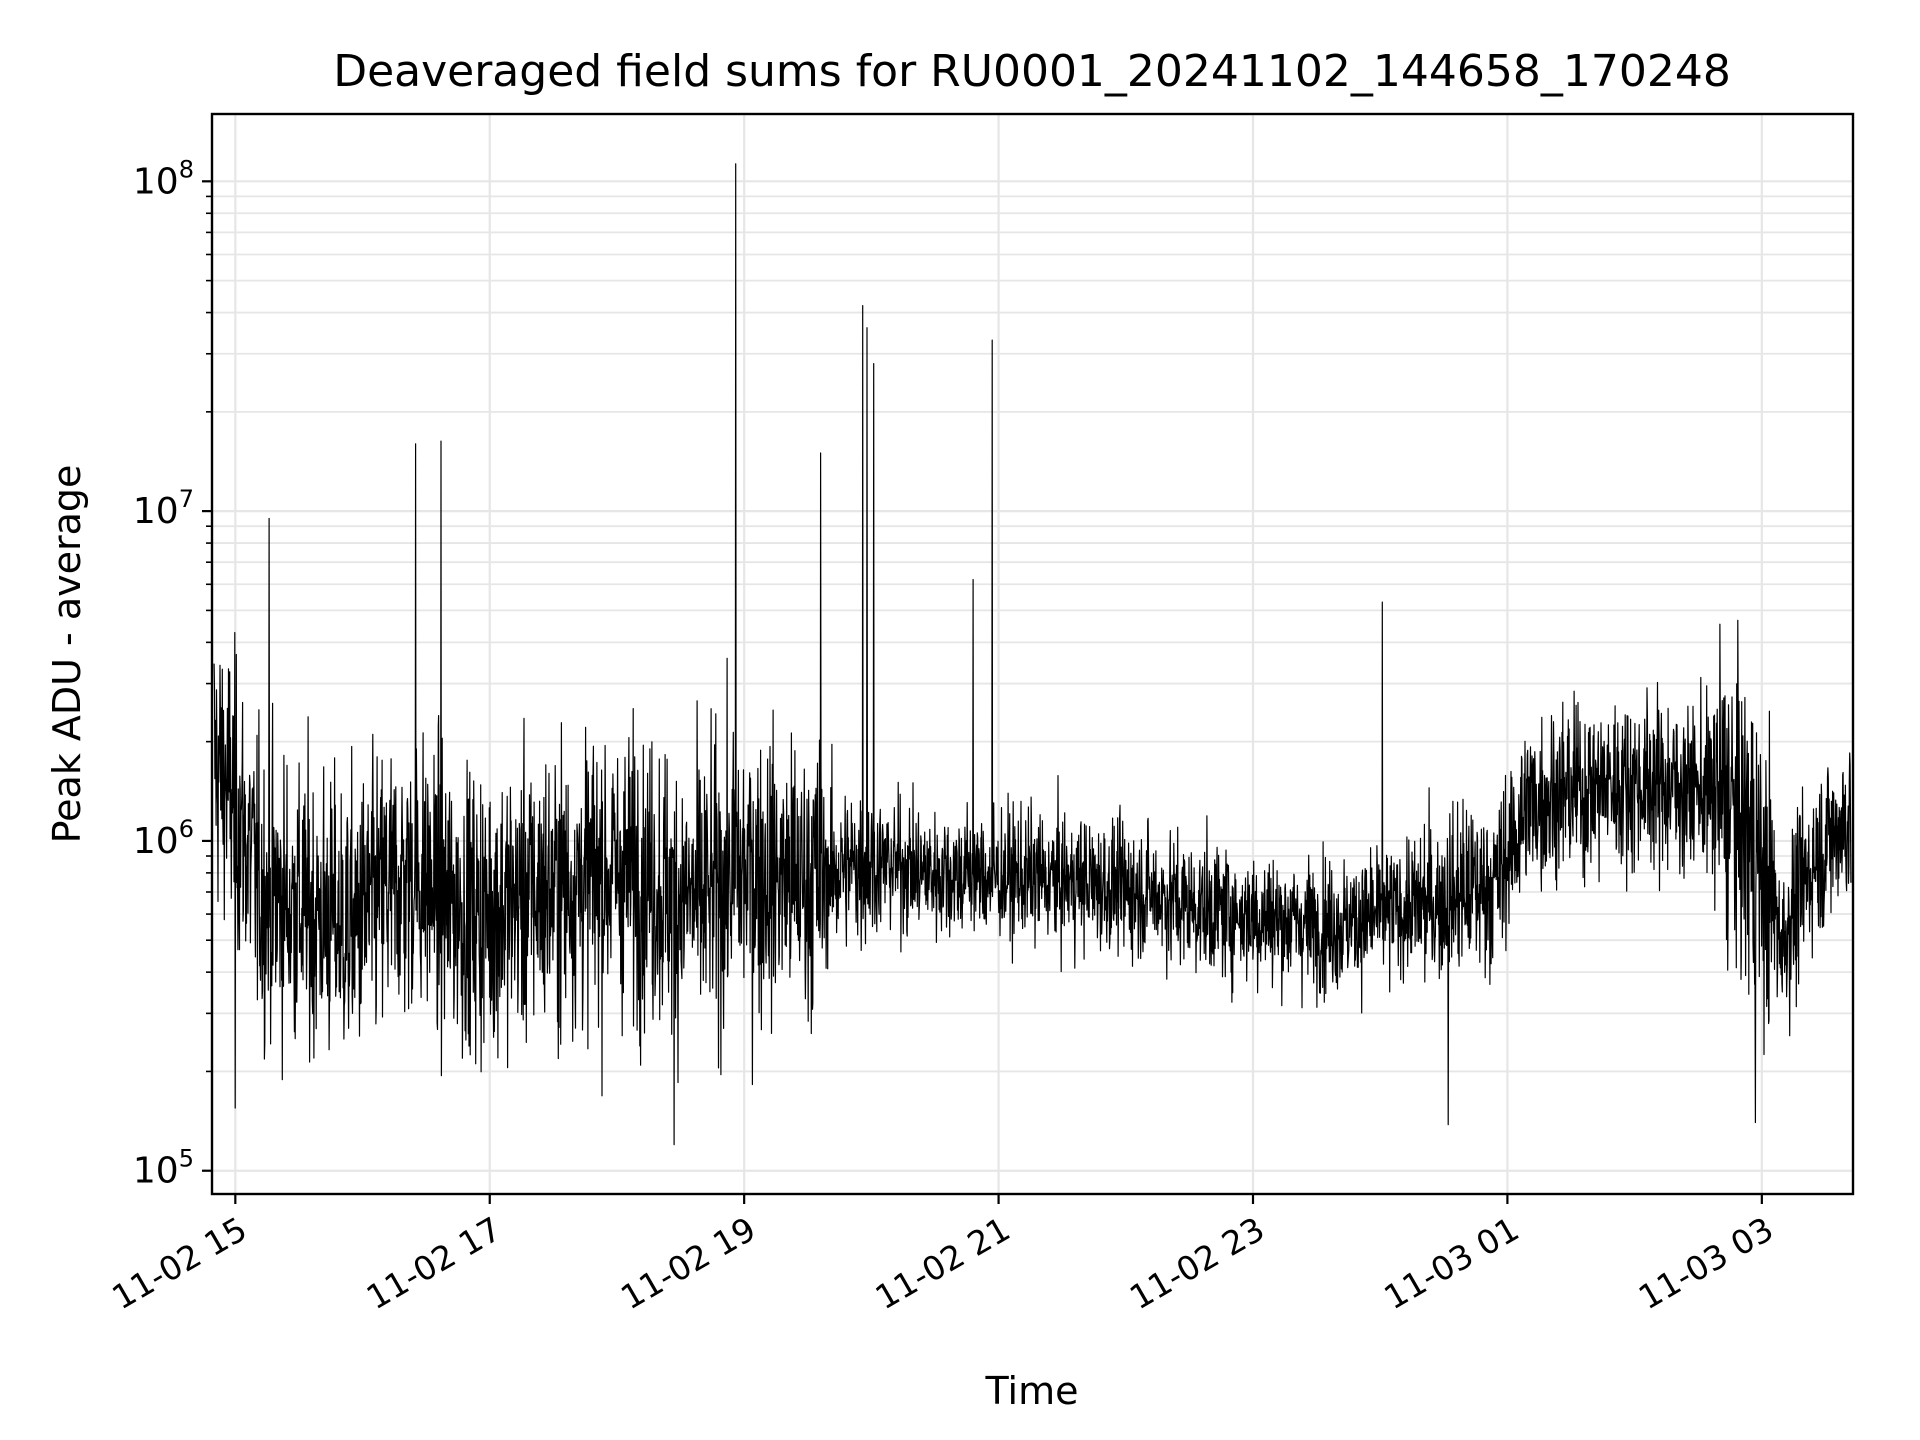 This screenshot has width=1920, height=1440. I want to click on y-tick-label: 10⁵, so click(163, 1168).